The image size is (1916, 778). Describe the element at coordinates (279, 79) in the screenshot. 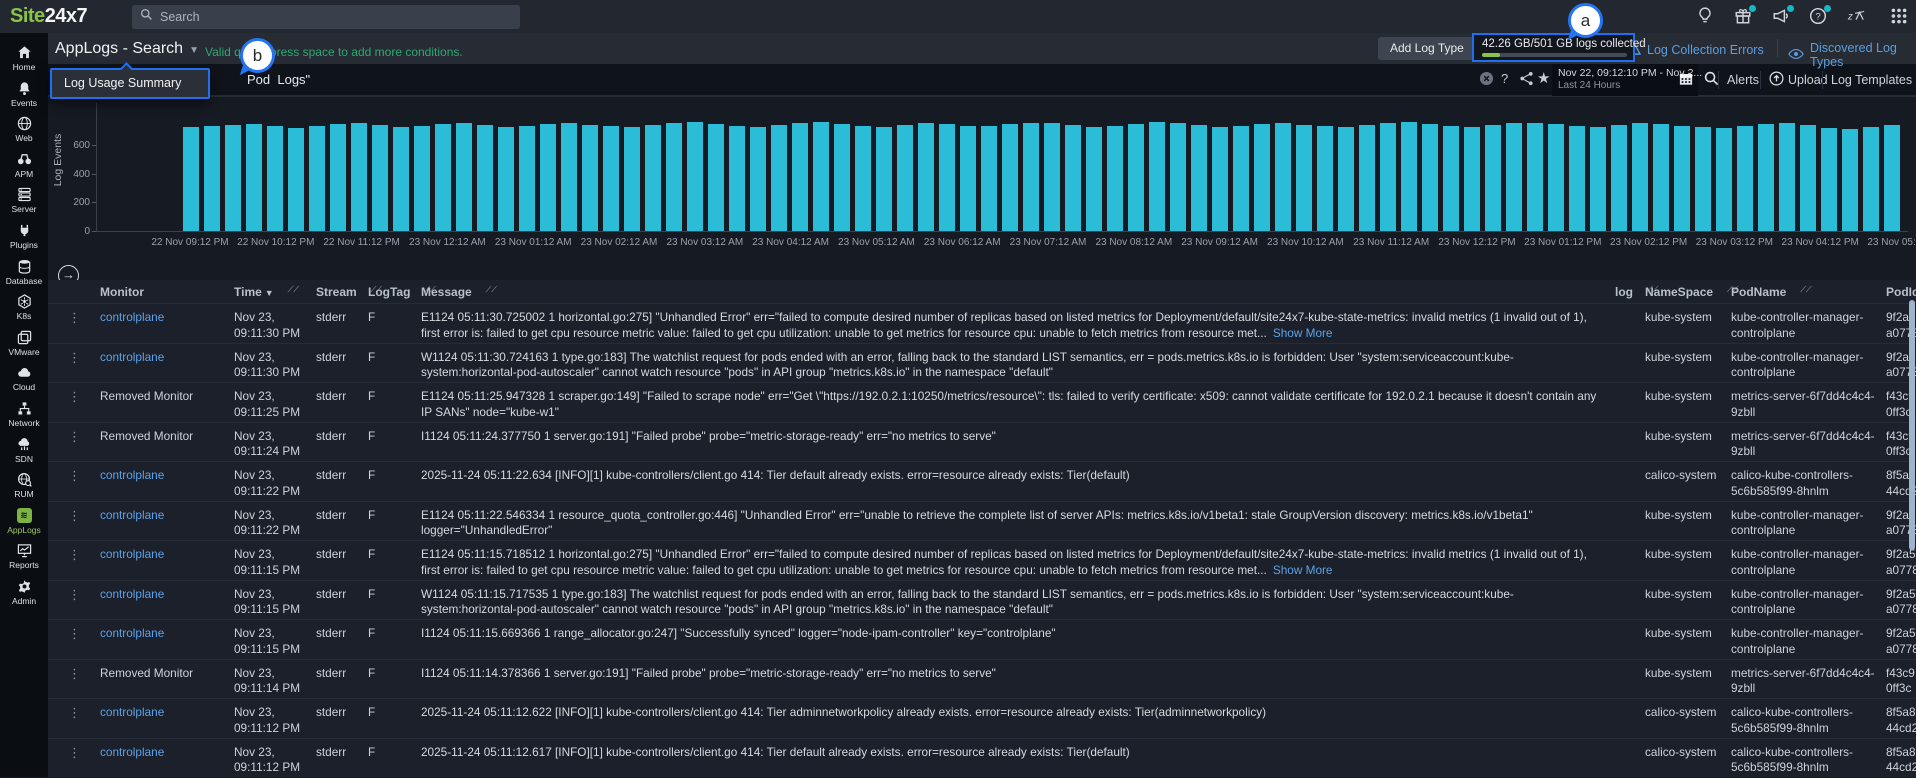

I see `search-query-input: Pod Logs"` at that location.